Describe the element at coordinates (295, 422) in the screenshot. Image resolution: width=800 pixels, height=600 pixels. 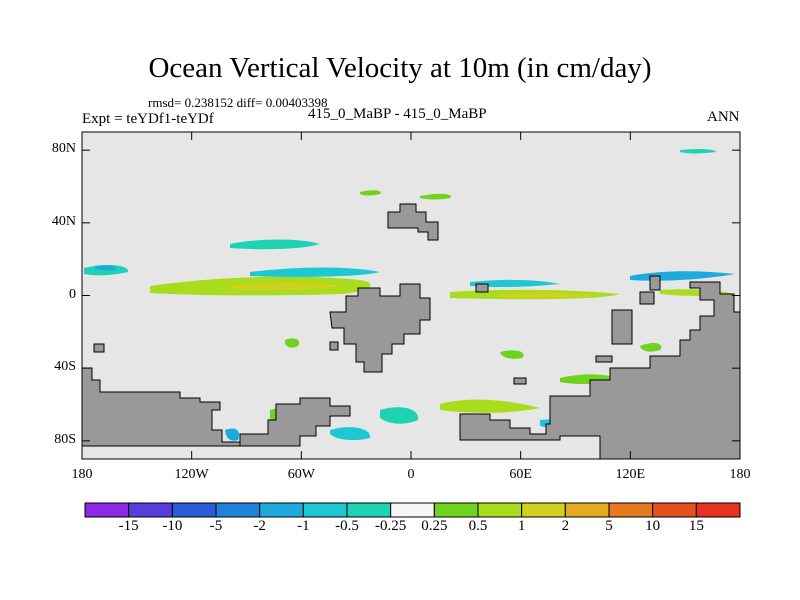
I see `land-antarctic-center` at that location.